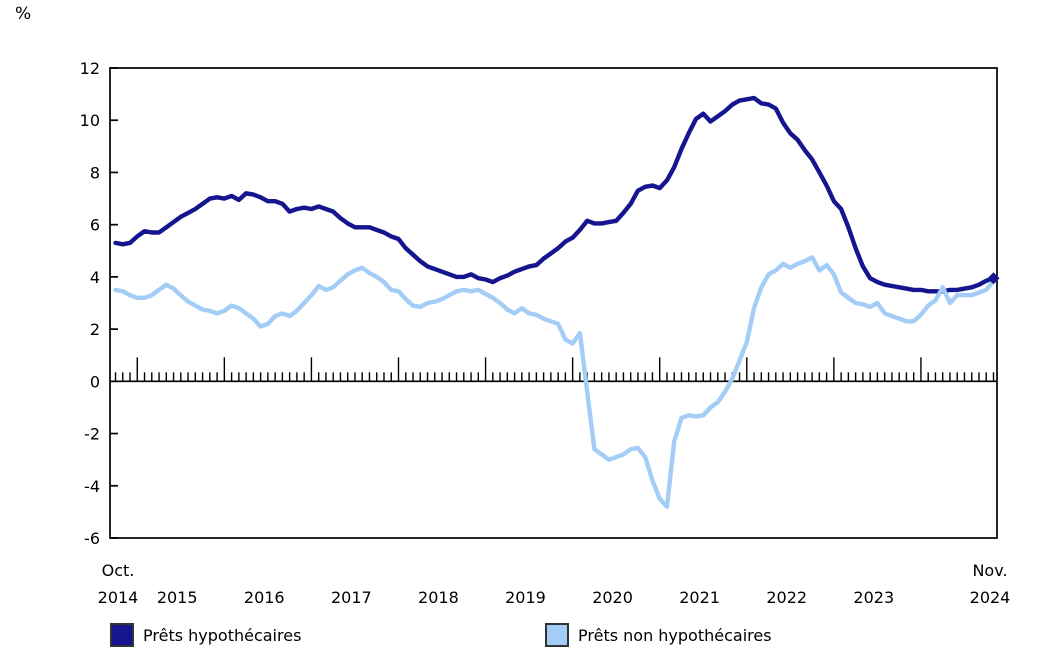  What do you see at coordinates (90, 120) in the screenshot?
I see `y-axis-tick-label: 10` at bounding box center [90, 120].